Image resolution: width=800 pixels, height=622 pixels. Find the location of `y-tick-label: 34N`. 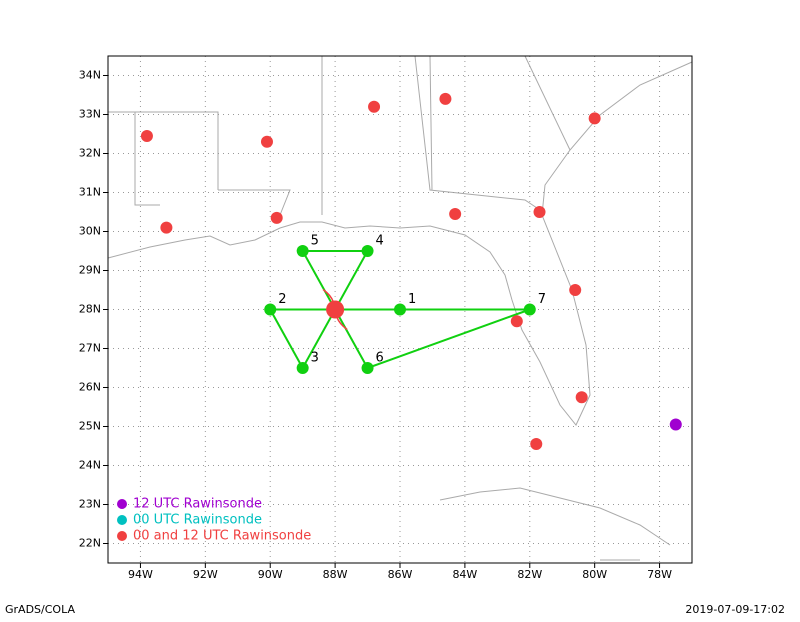

y-tick-label: 34N is located at coordinates (90, 75).